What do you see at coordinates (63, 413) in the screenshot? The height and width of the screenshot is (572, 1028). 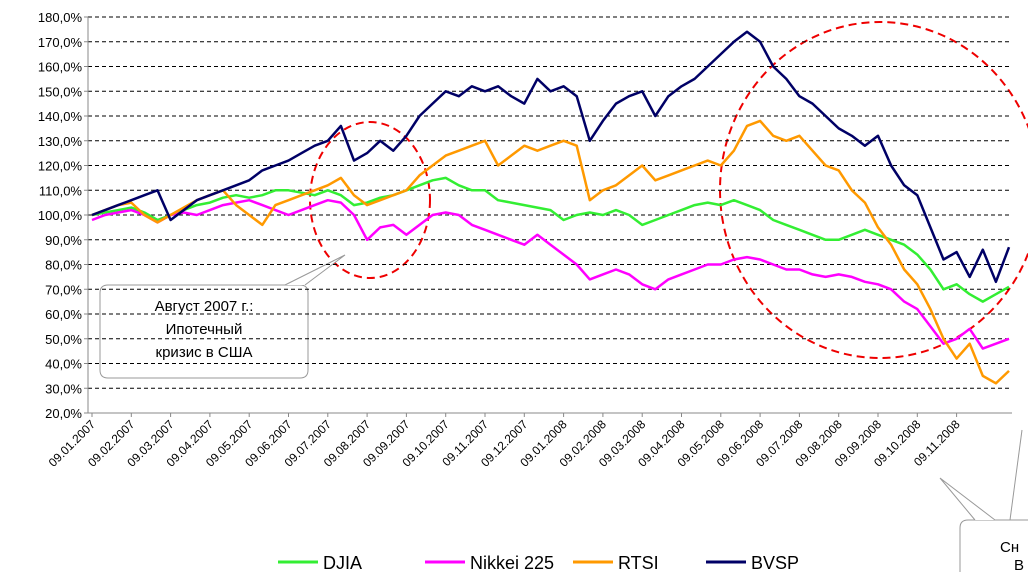 I see `y-tick-label: 20,0%` at bounding box center [63, 413].